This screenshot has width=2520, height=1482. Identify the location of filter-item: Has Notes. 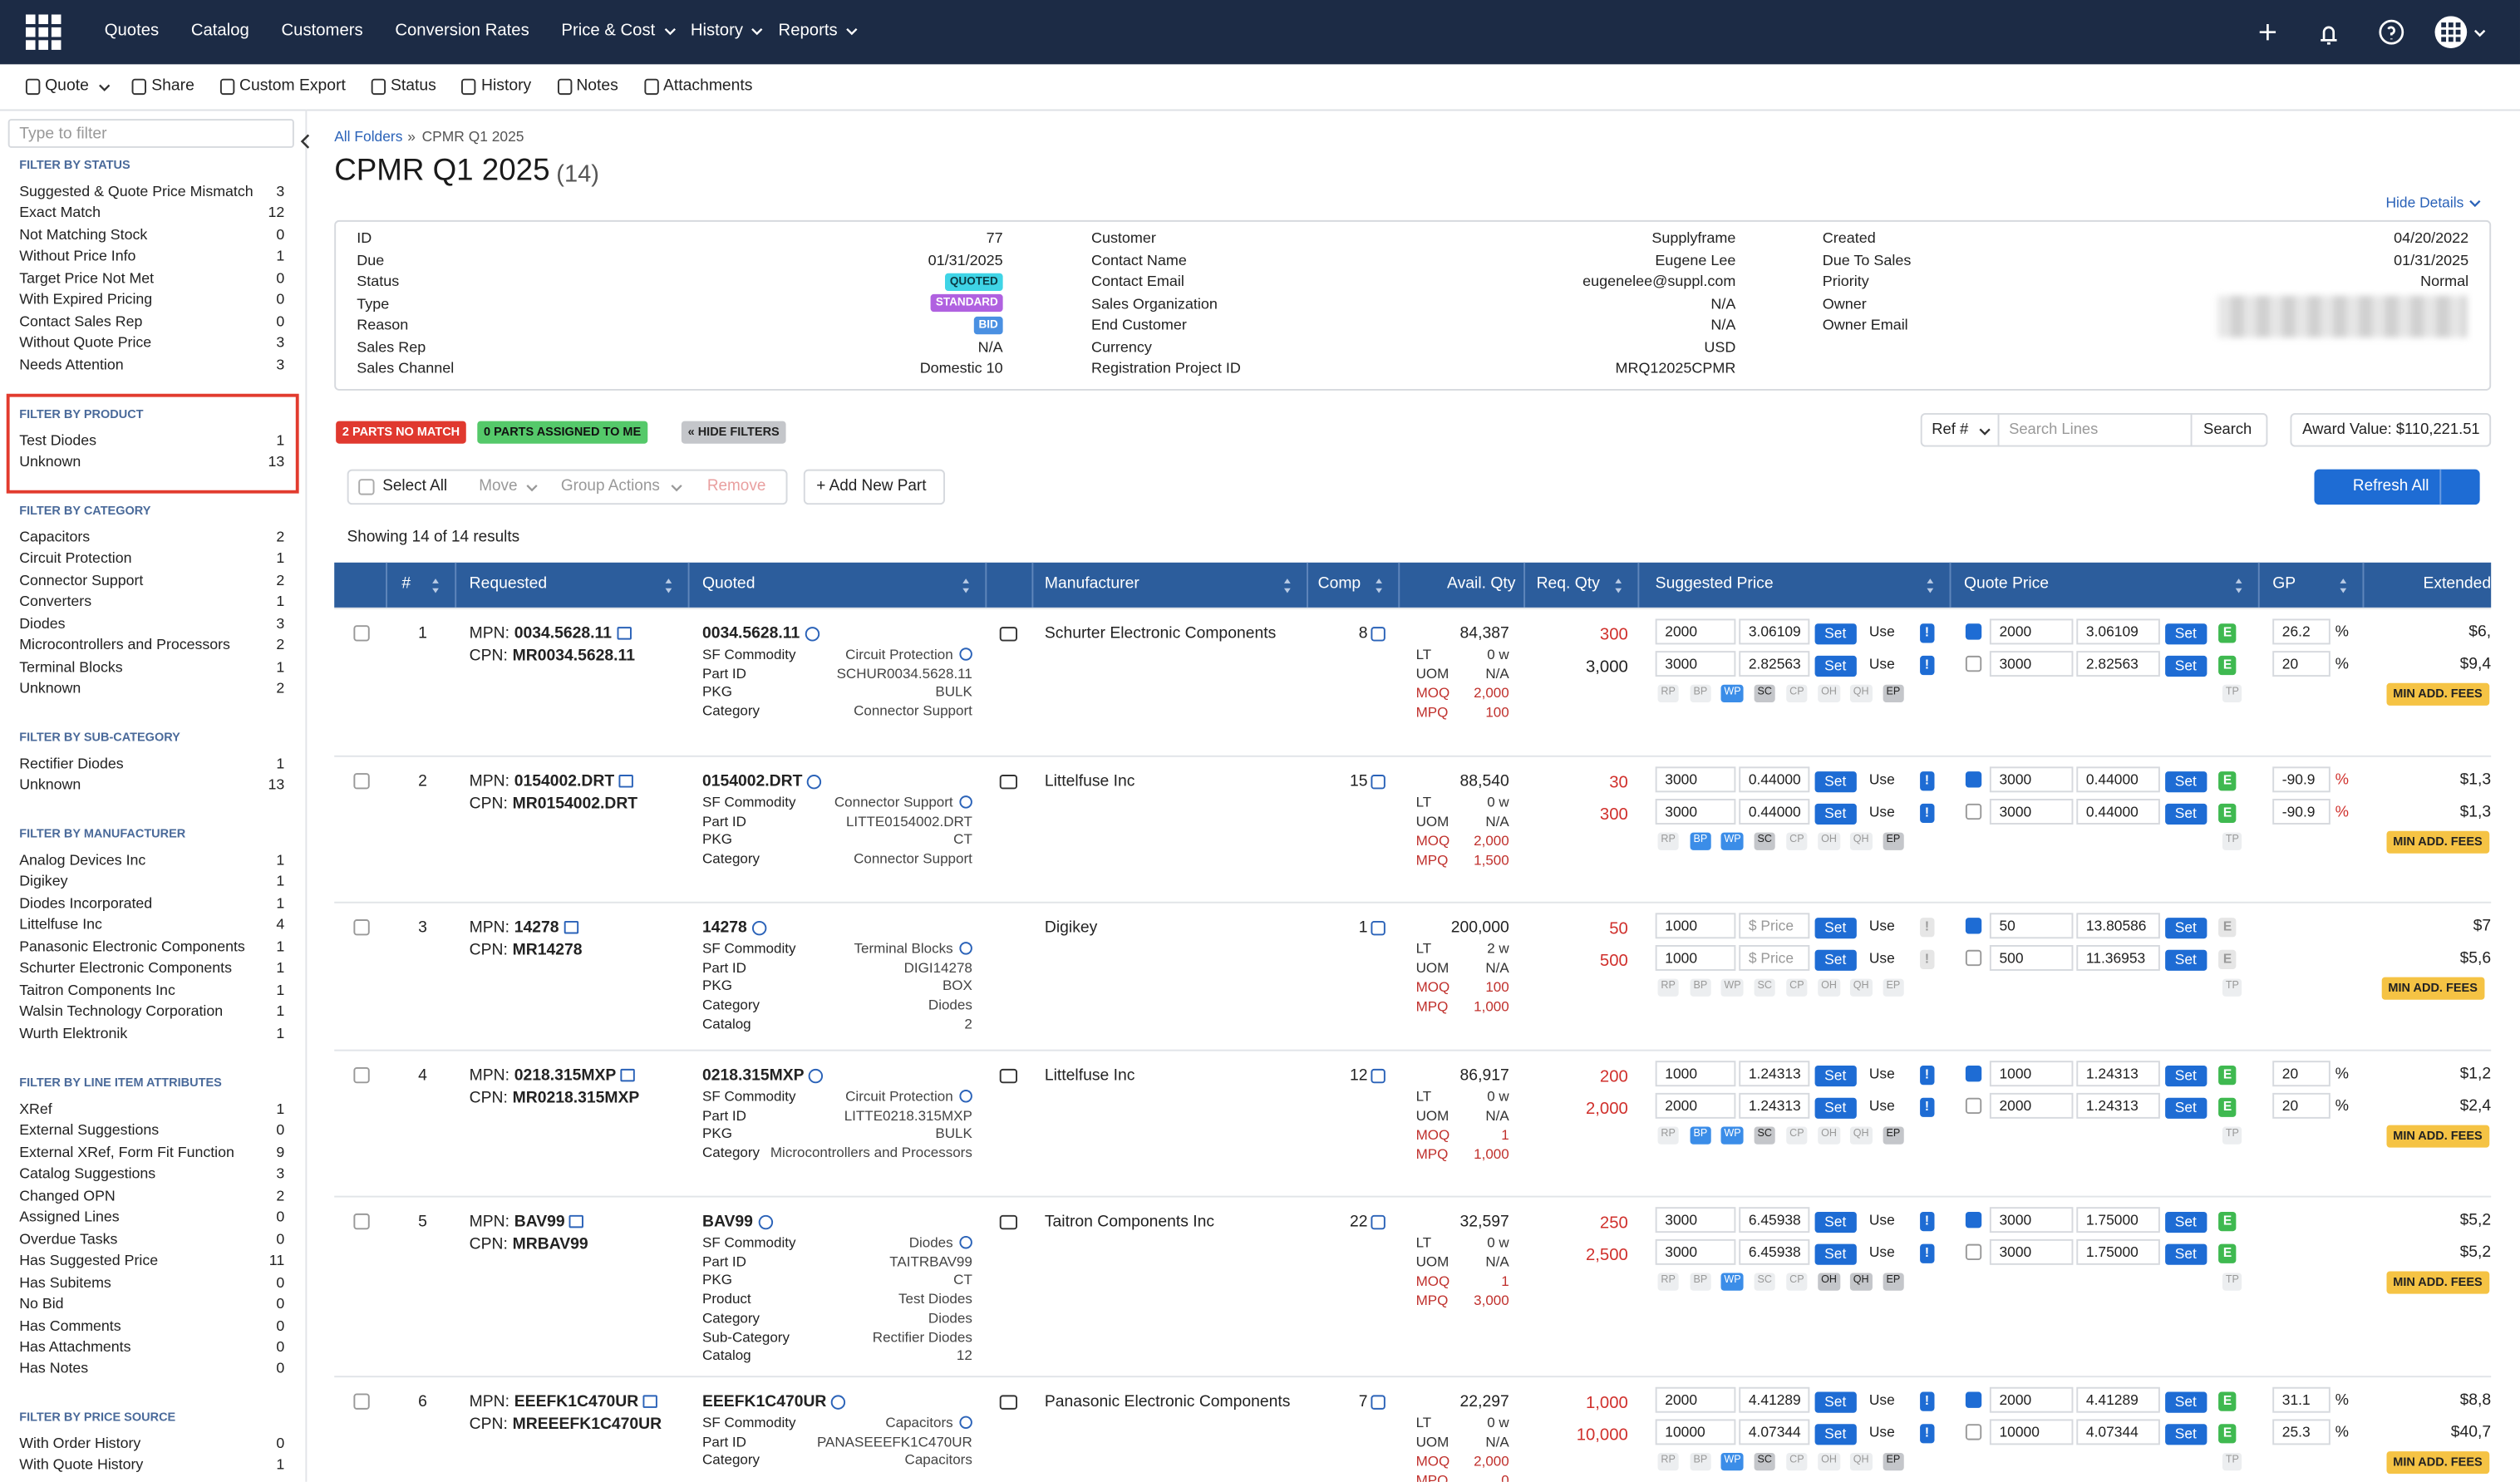
(54, 1368).